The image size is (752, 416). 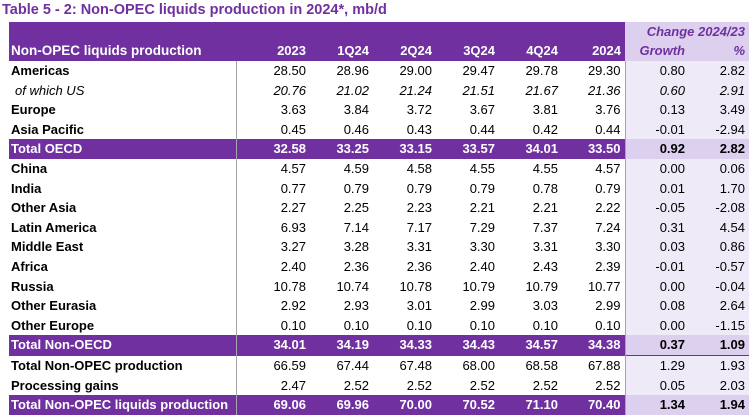 What do you see at coordinates (467, 365) in the screenshot?
I see `cell-value: 68.00` at bounding box center [467, 365].